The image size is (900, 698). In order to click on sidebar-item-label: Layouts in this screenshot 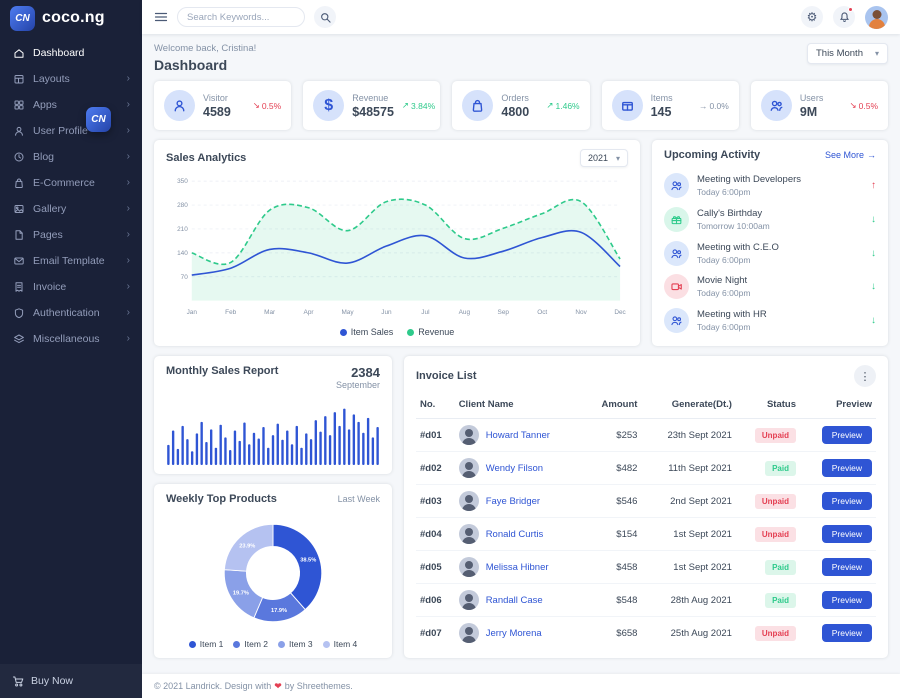, I will do `click(51, 79)`.